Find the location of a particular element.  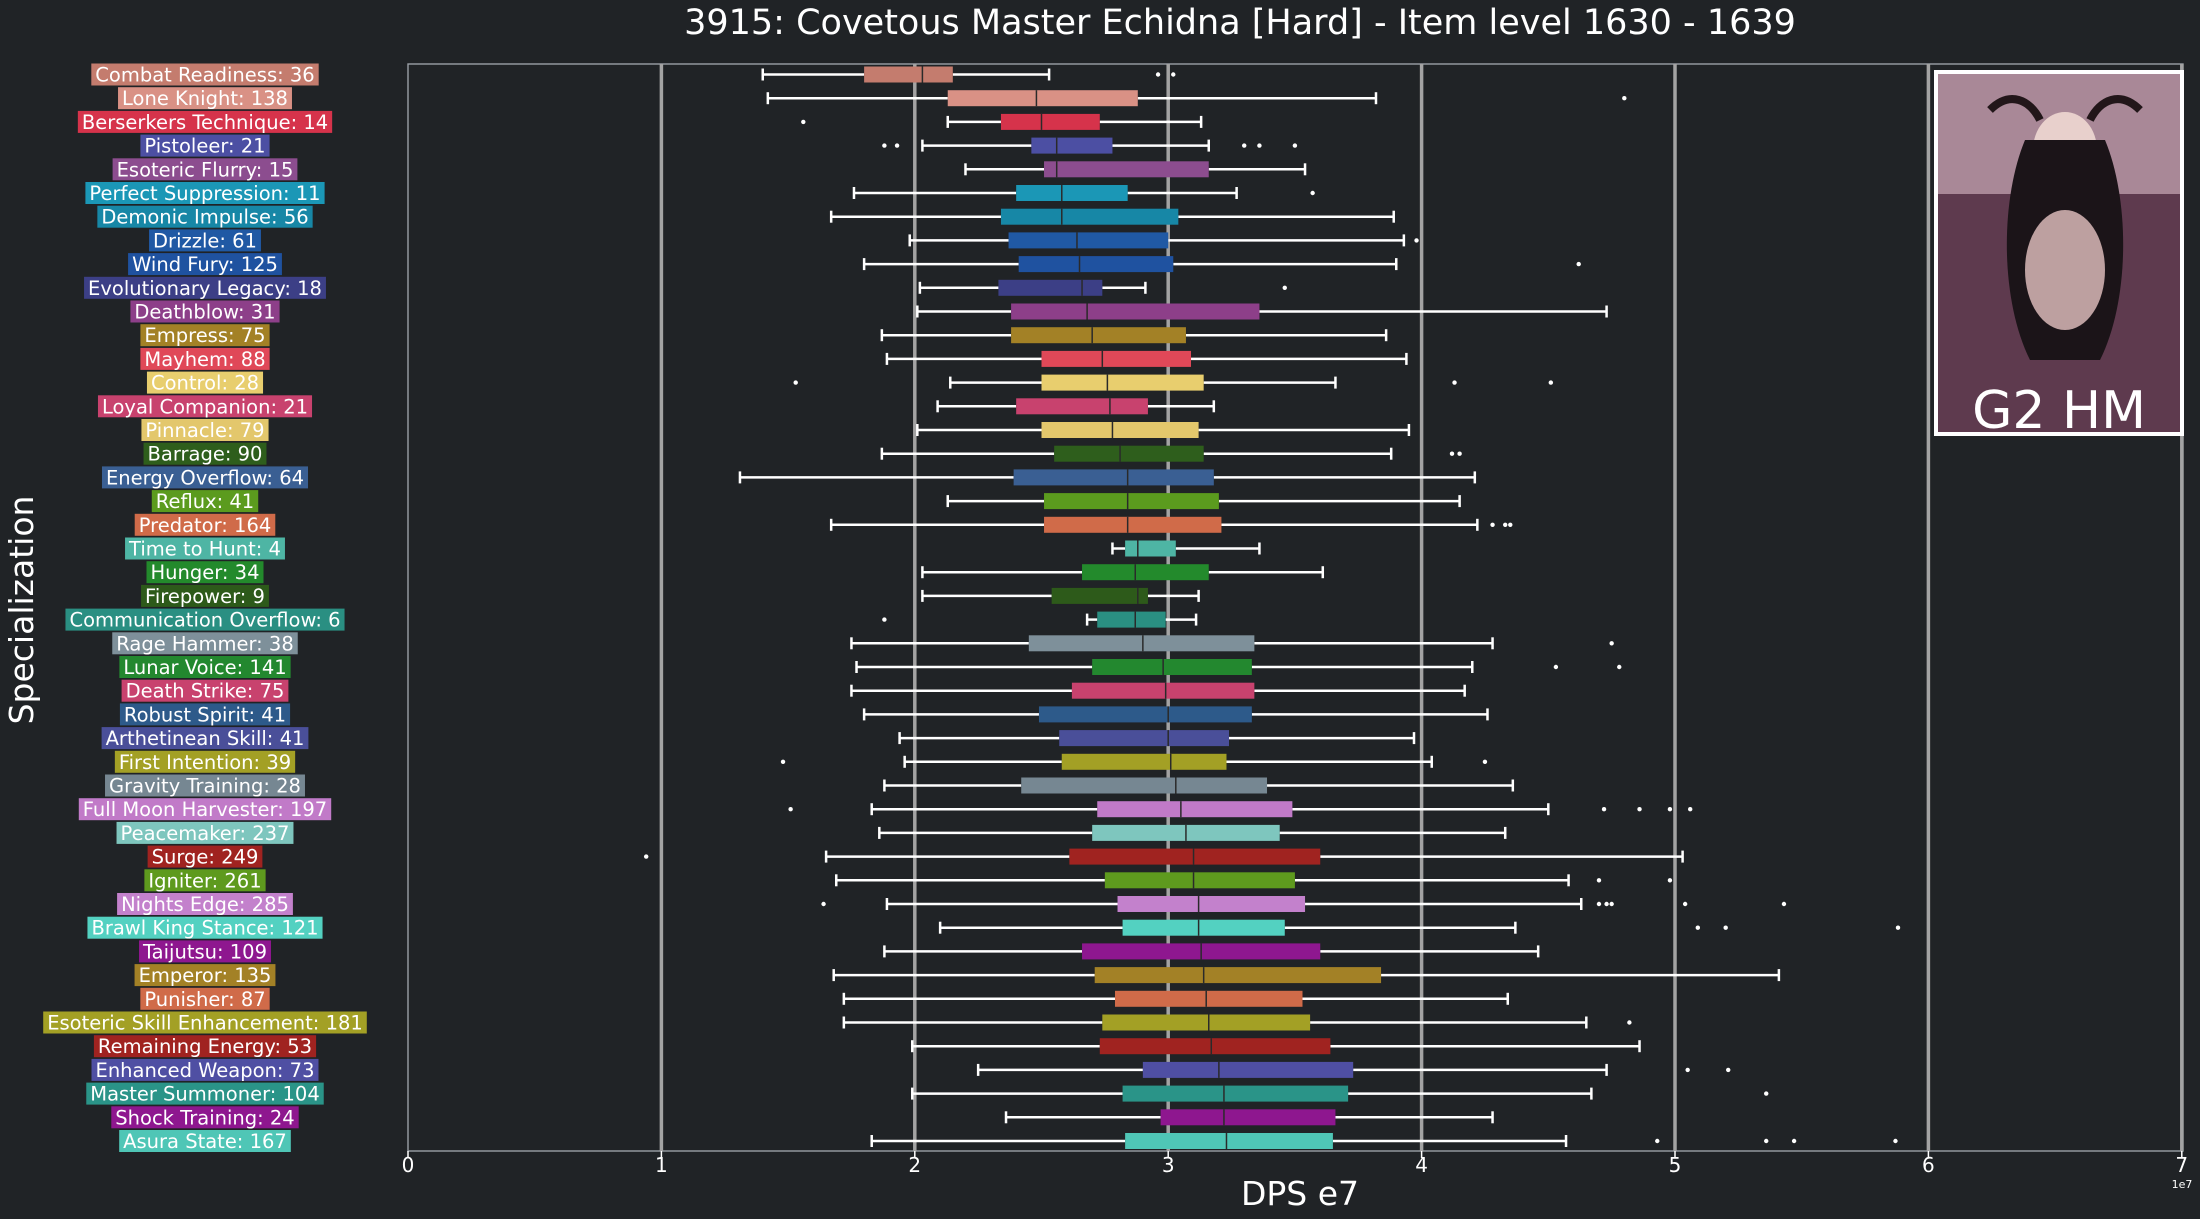

category-label-25: Lunar Voice: 141 is located at coordinates (205, 667).